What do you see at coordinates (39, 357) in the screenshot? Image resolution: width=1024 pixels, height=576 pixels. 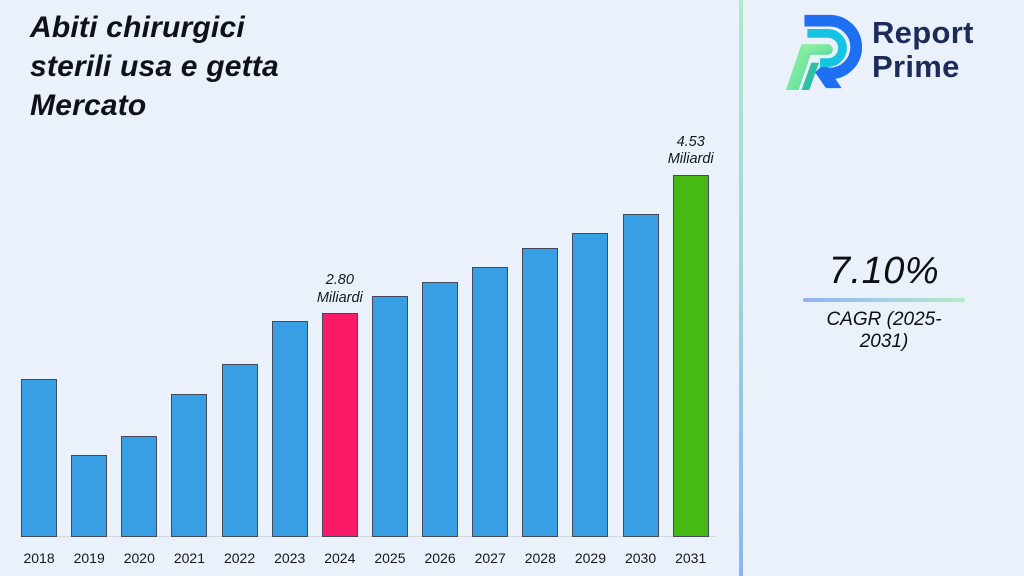 I see `bar-column-2018: 2018` at bounding box center [39, 357].